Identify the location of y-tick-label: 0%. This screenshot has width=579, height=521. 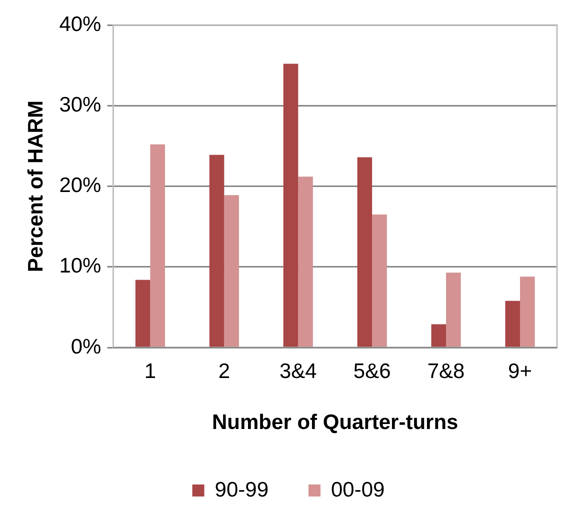
(86, 346).